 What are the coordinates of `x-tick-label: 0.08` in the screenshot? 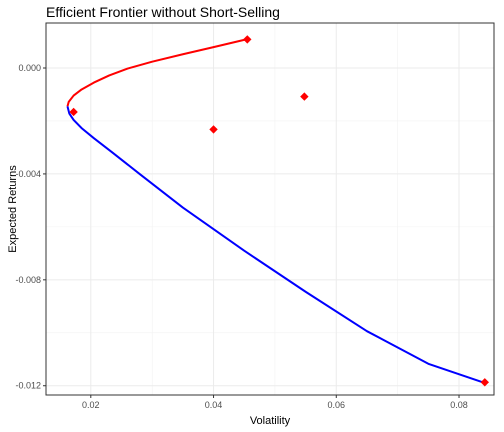 It's located at (459, 405).